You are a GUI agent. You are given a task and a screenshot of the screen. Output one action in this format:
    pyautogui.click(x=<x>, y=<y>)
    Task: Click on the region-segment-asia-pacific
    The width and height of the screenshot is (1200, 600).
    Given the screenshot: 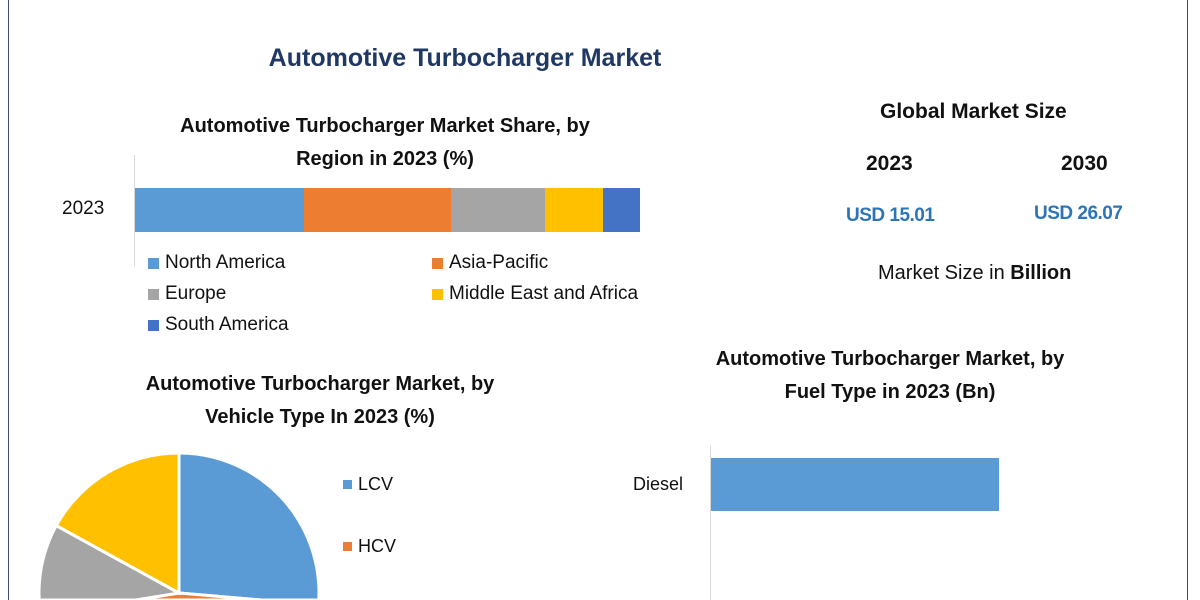 What is the action you would take?
    pyautogui.click(x=377, y=210)
    